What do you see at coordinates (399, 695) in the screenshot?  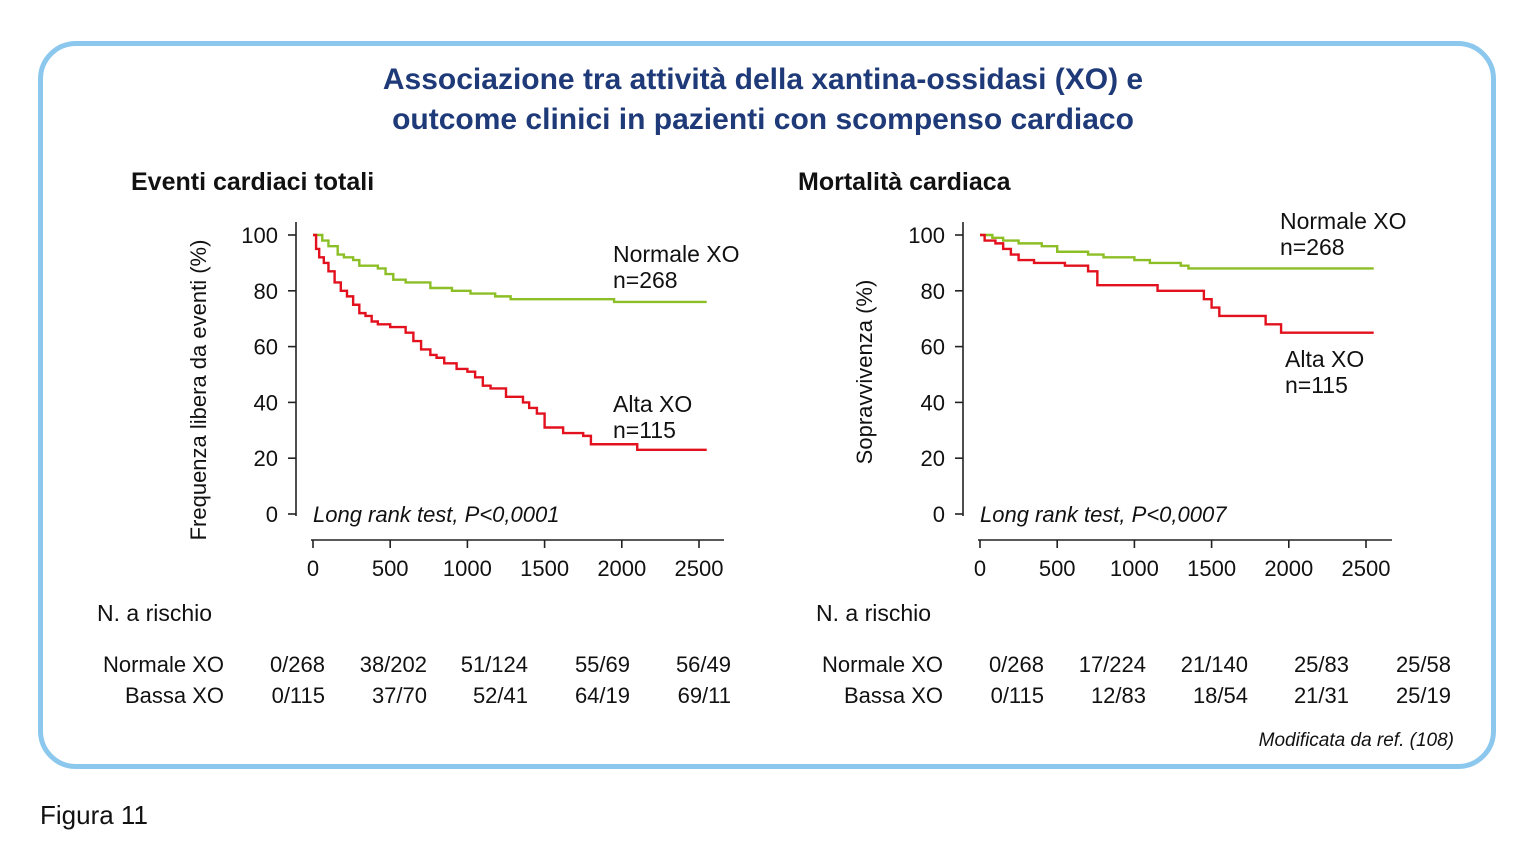 I see `risk-cell: 37/70` at bounding box center [399, 695].